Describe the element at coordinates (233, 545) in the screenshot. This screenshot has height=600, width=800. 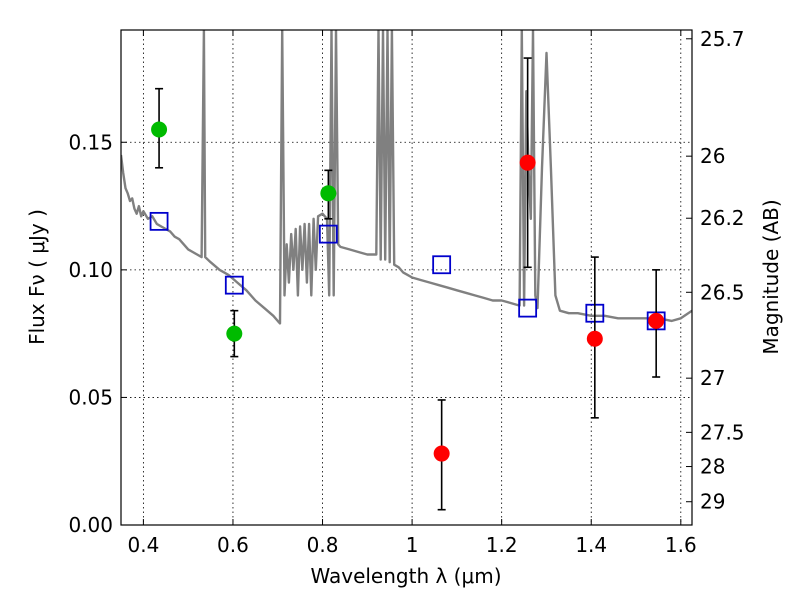
I see `x-tick-label-1: 0.6` at that location.